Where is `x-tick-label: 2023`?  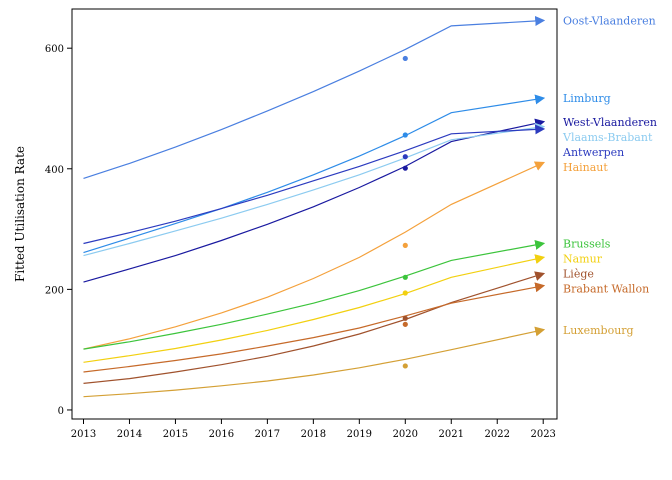
x-tick-label: 2023 is located at coordinates (542, 434).